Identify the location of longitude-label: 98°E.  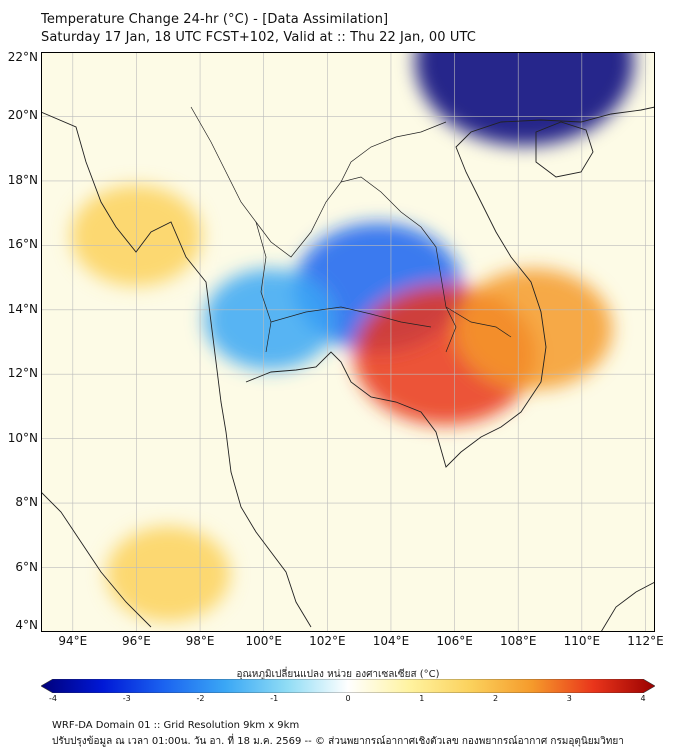
(200, 641).